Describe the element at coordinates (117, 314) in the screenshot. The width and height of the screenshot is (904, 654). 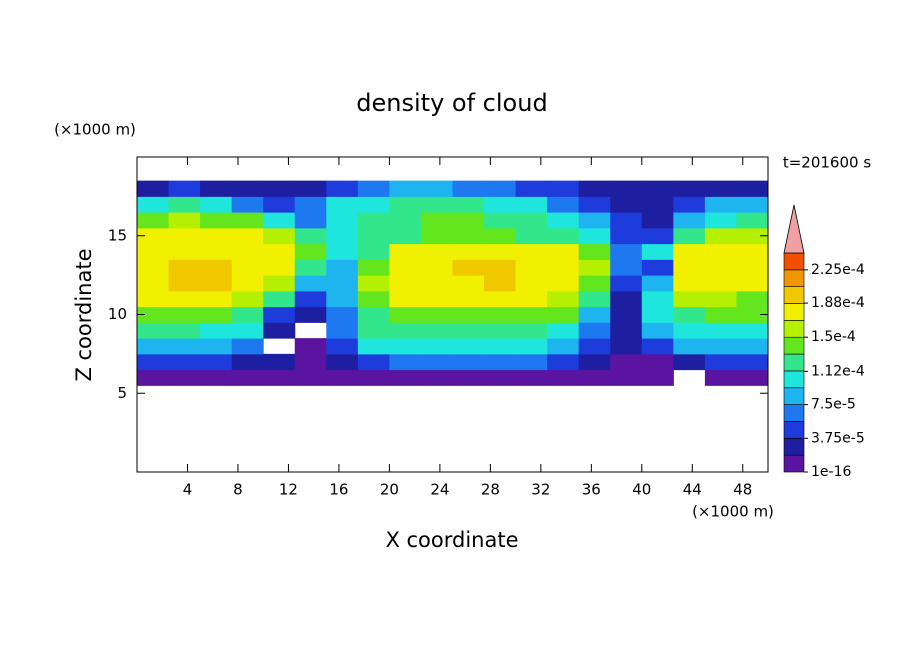
I see `y-tick-label: 10` at that location.